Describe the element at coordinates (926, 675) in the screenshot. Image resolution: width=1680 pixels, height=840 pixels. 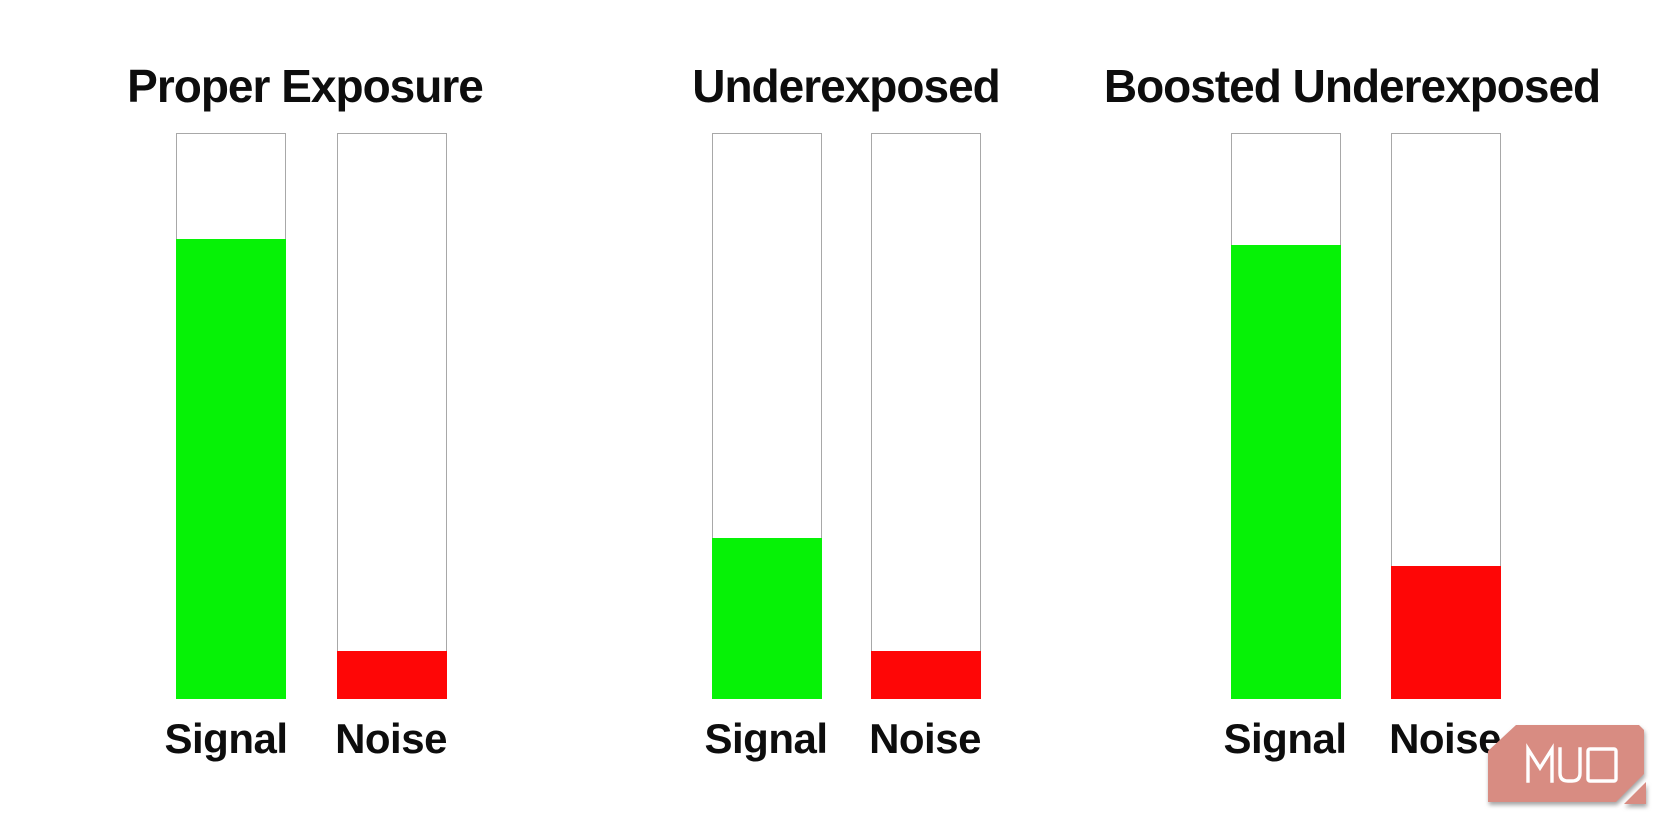
I see `bar-fill-underexposed-noise` at that location.